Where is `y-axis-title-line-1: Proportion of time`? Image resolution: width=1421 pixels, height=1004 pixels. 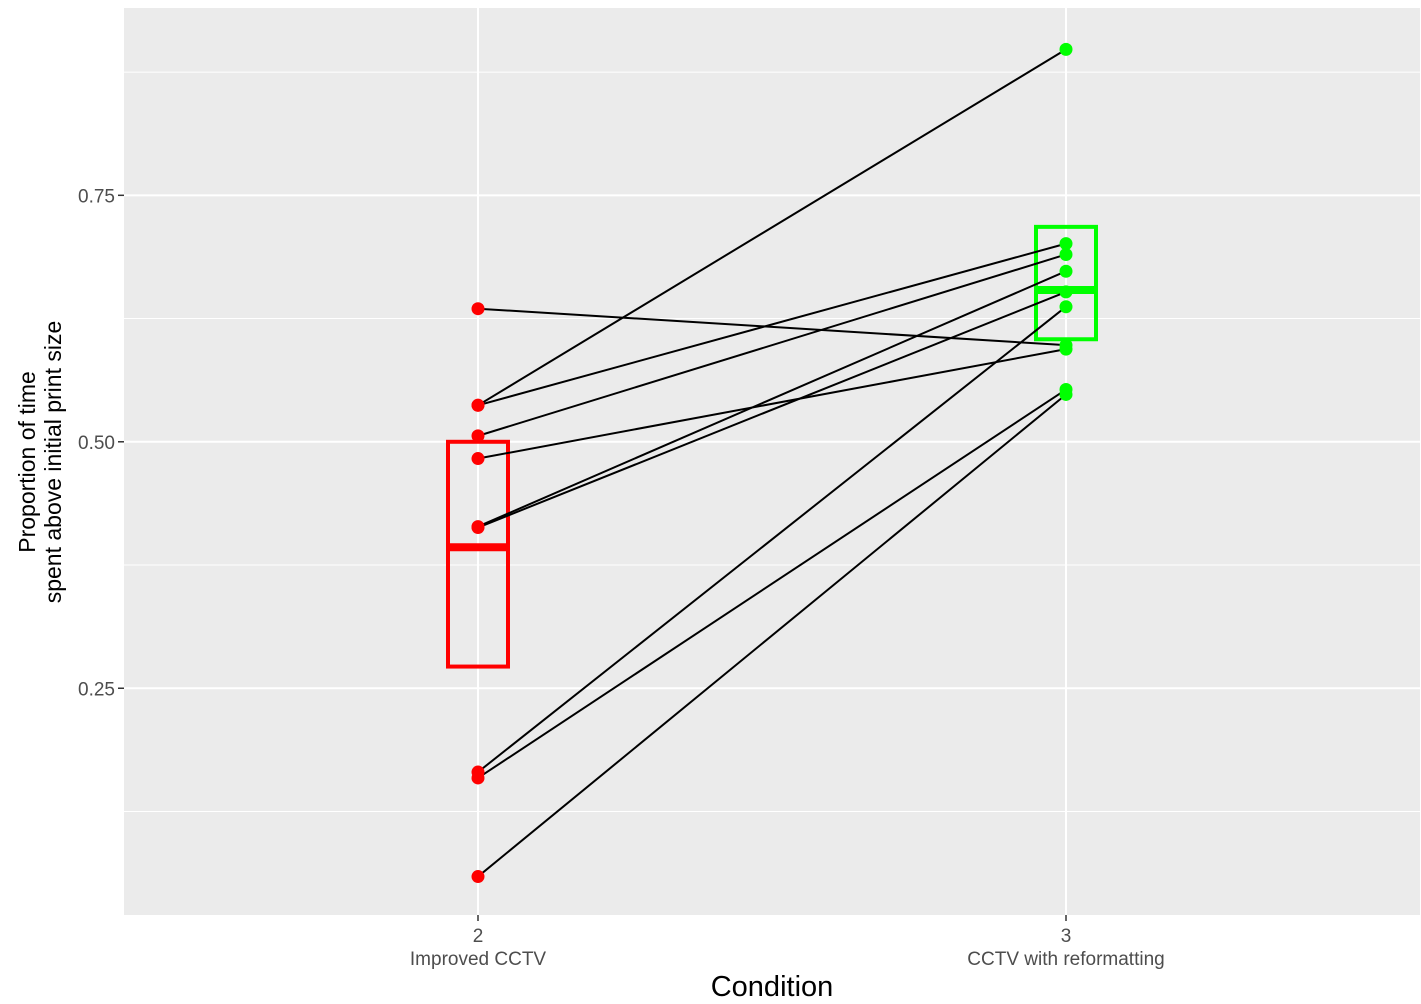 y-axis-title-line-1: Proportion of time is located at coordinates (27, 462).